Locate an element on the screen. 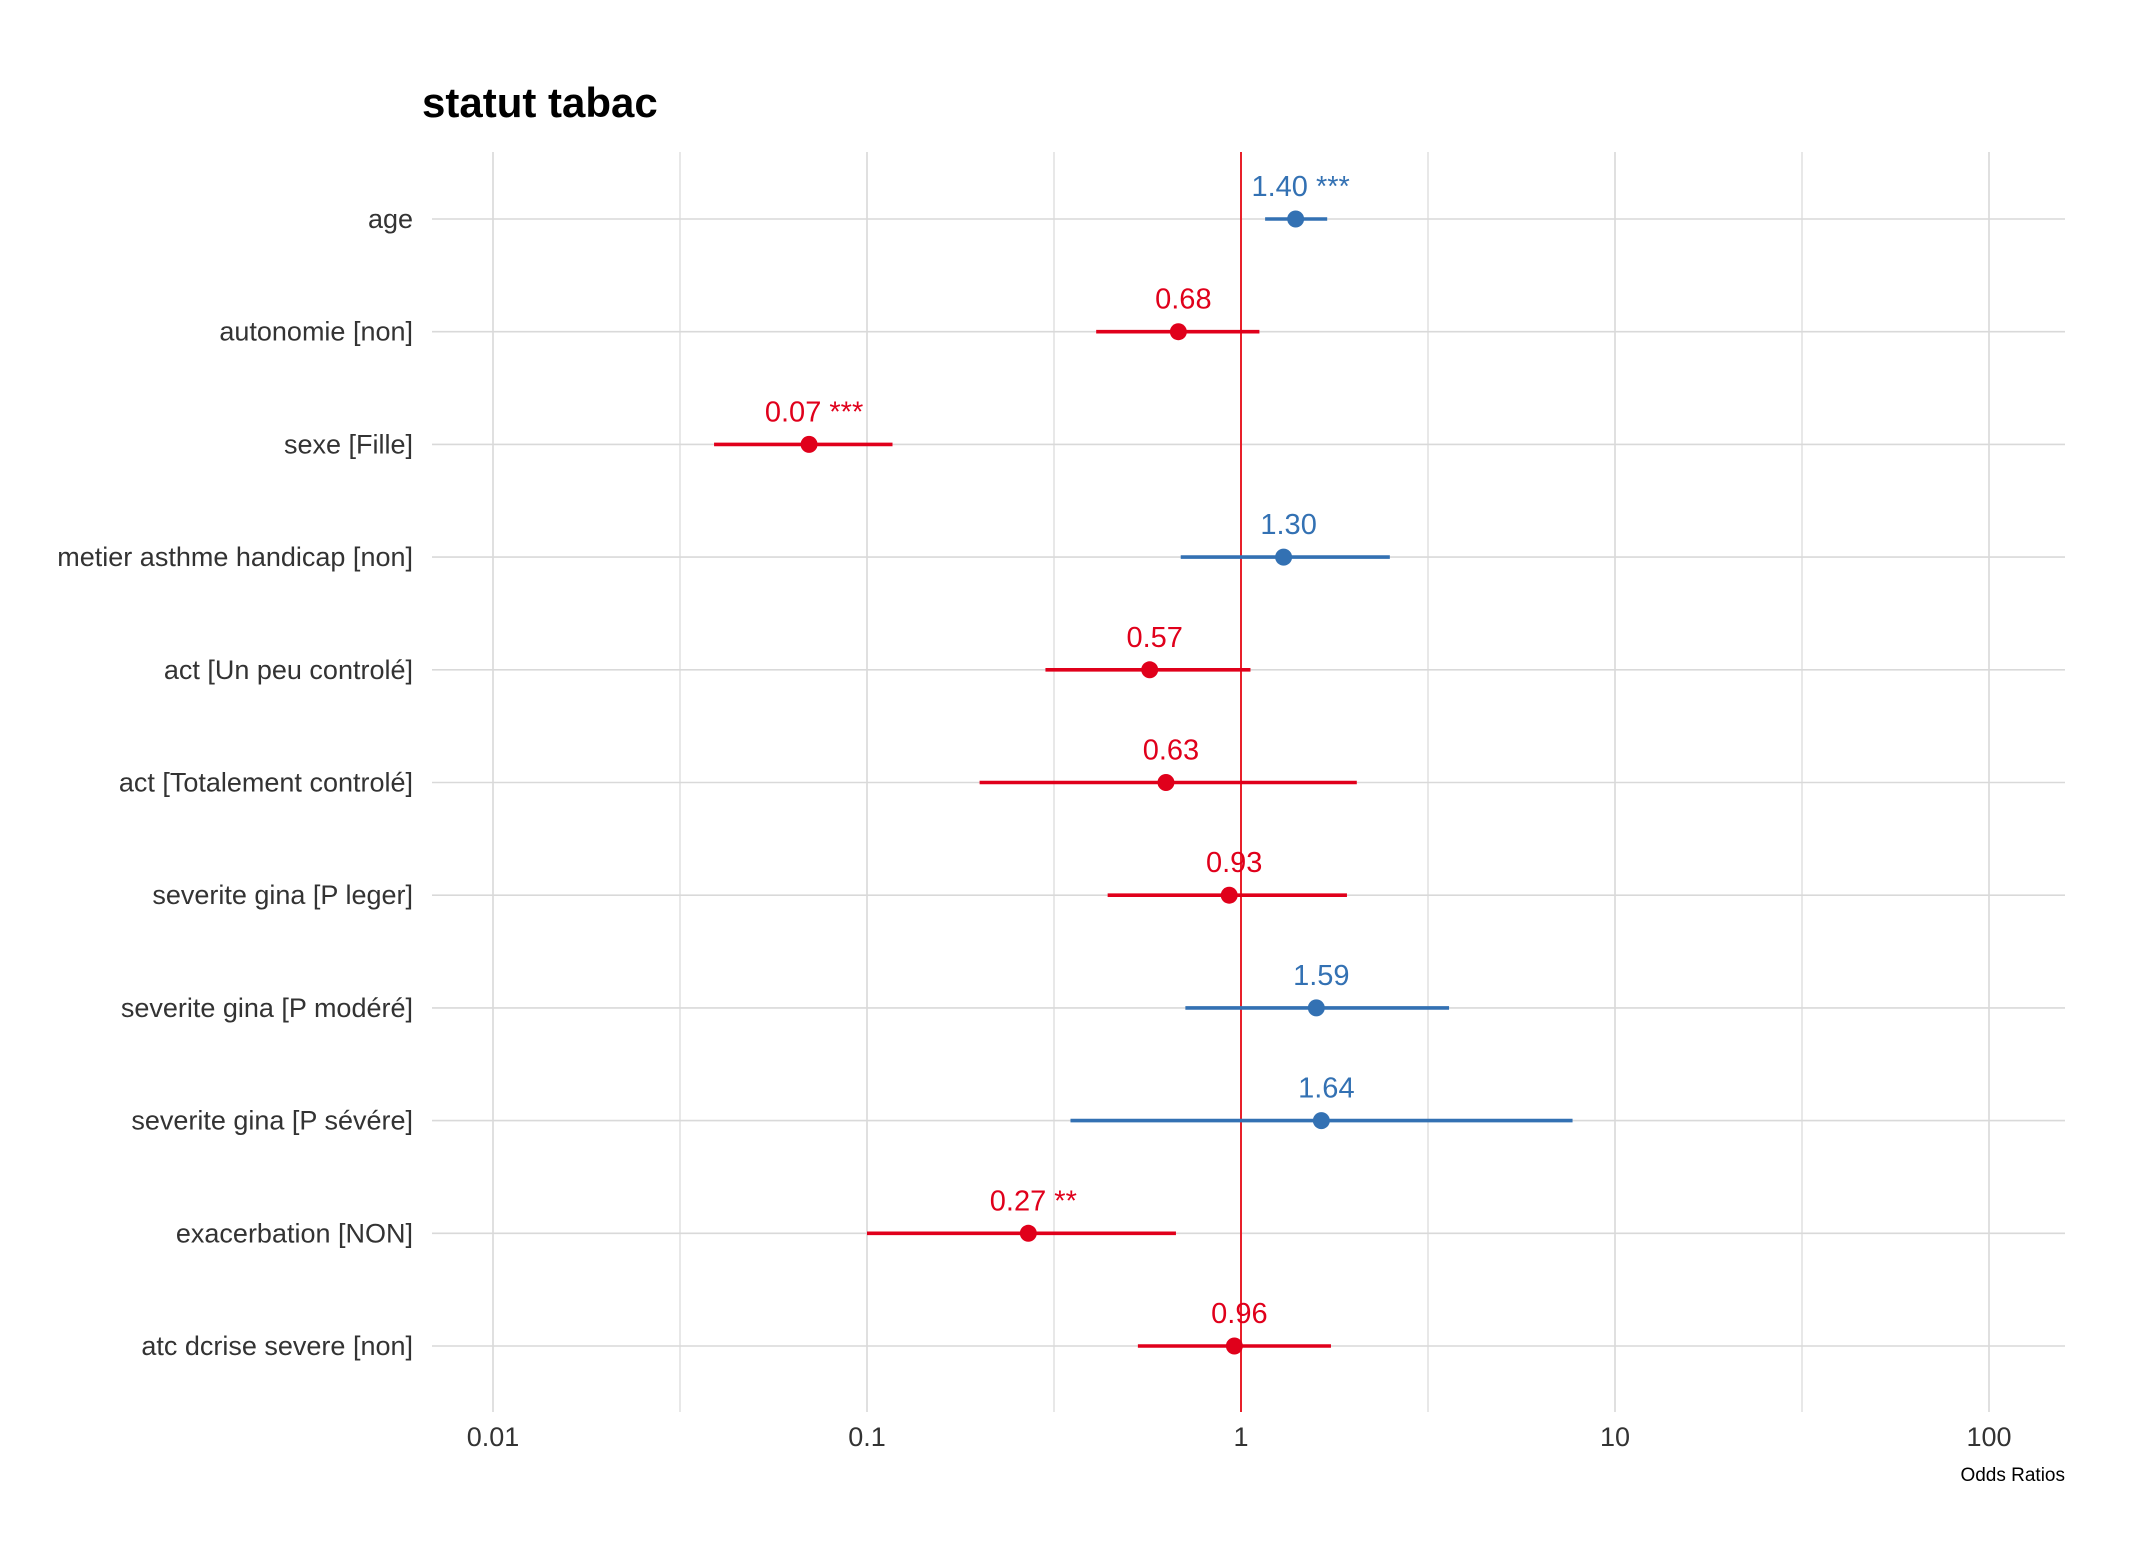 Image resolution: width=2130 pixels, height=1550 pixels. y-tick-label: exacerbation [NON] is located at coordinates (294, 1233).